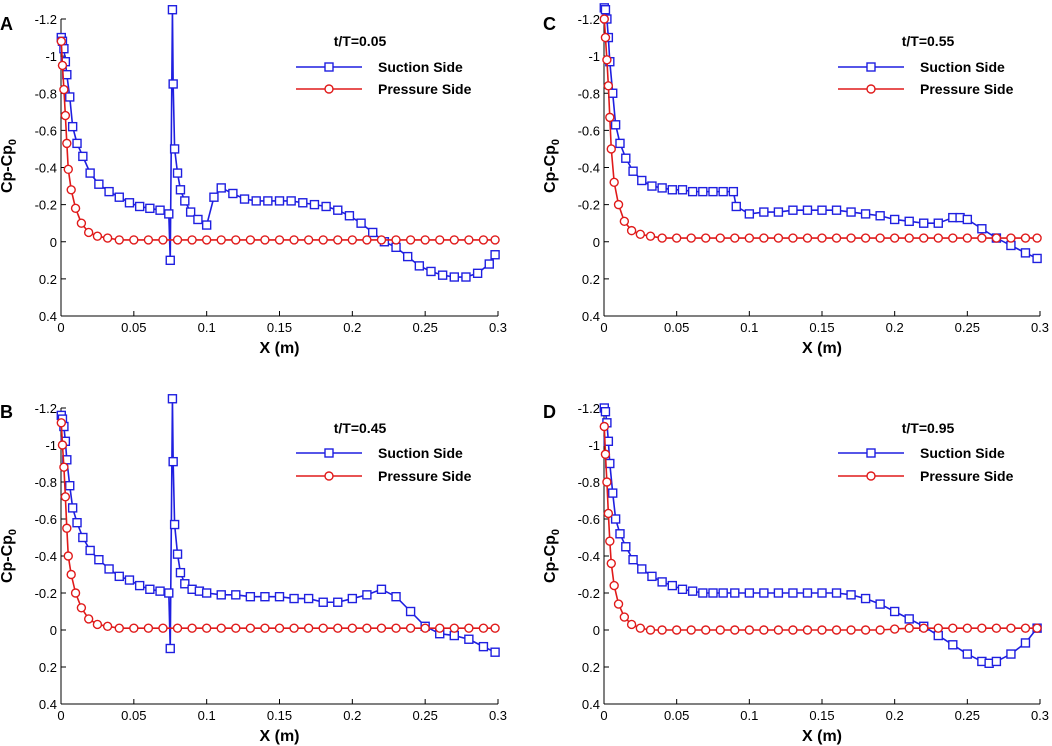 This screenshot has height=746, width=1052. Describe the element at coordinates (360, 41) in the screenshot. I see `legend-title: t/T=0.05` at that location.